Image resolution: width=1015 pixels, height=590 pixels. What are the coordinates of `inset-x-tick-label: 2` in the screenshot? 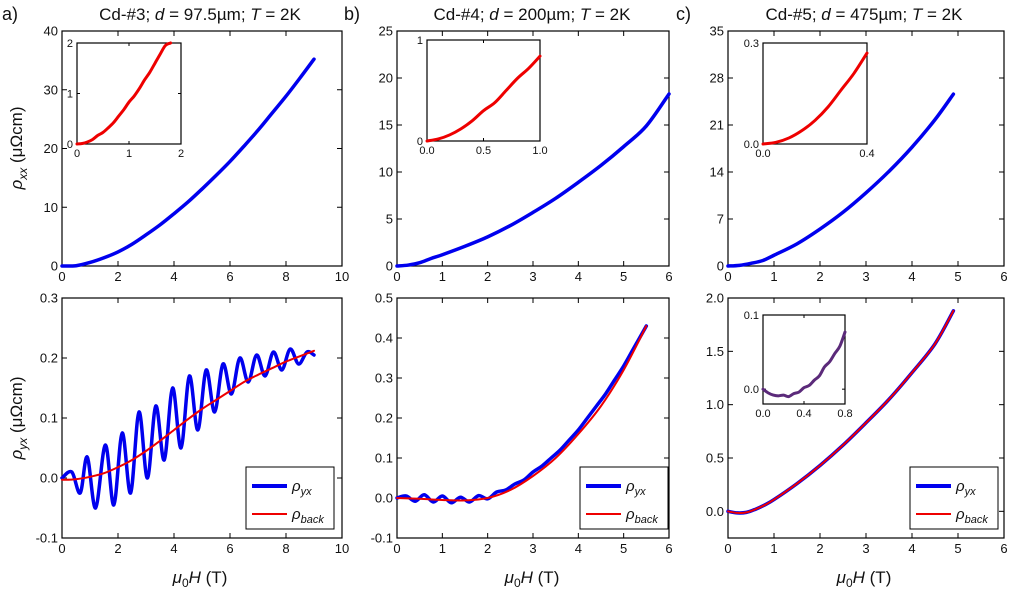 It's located at (181, 154).